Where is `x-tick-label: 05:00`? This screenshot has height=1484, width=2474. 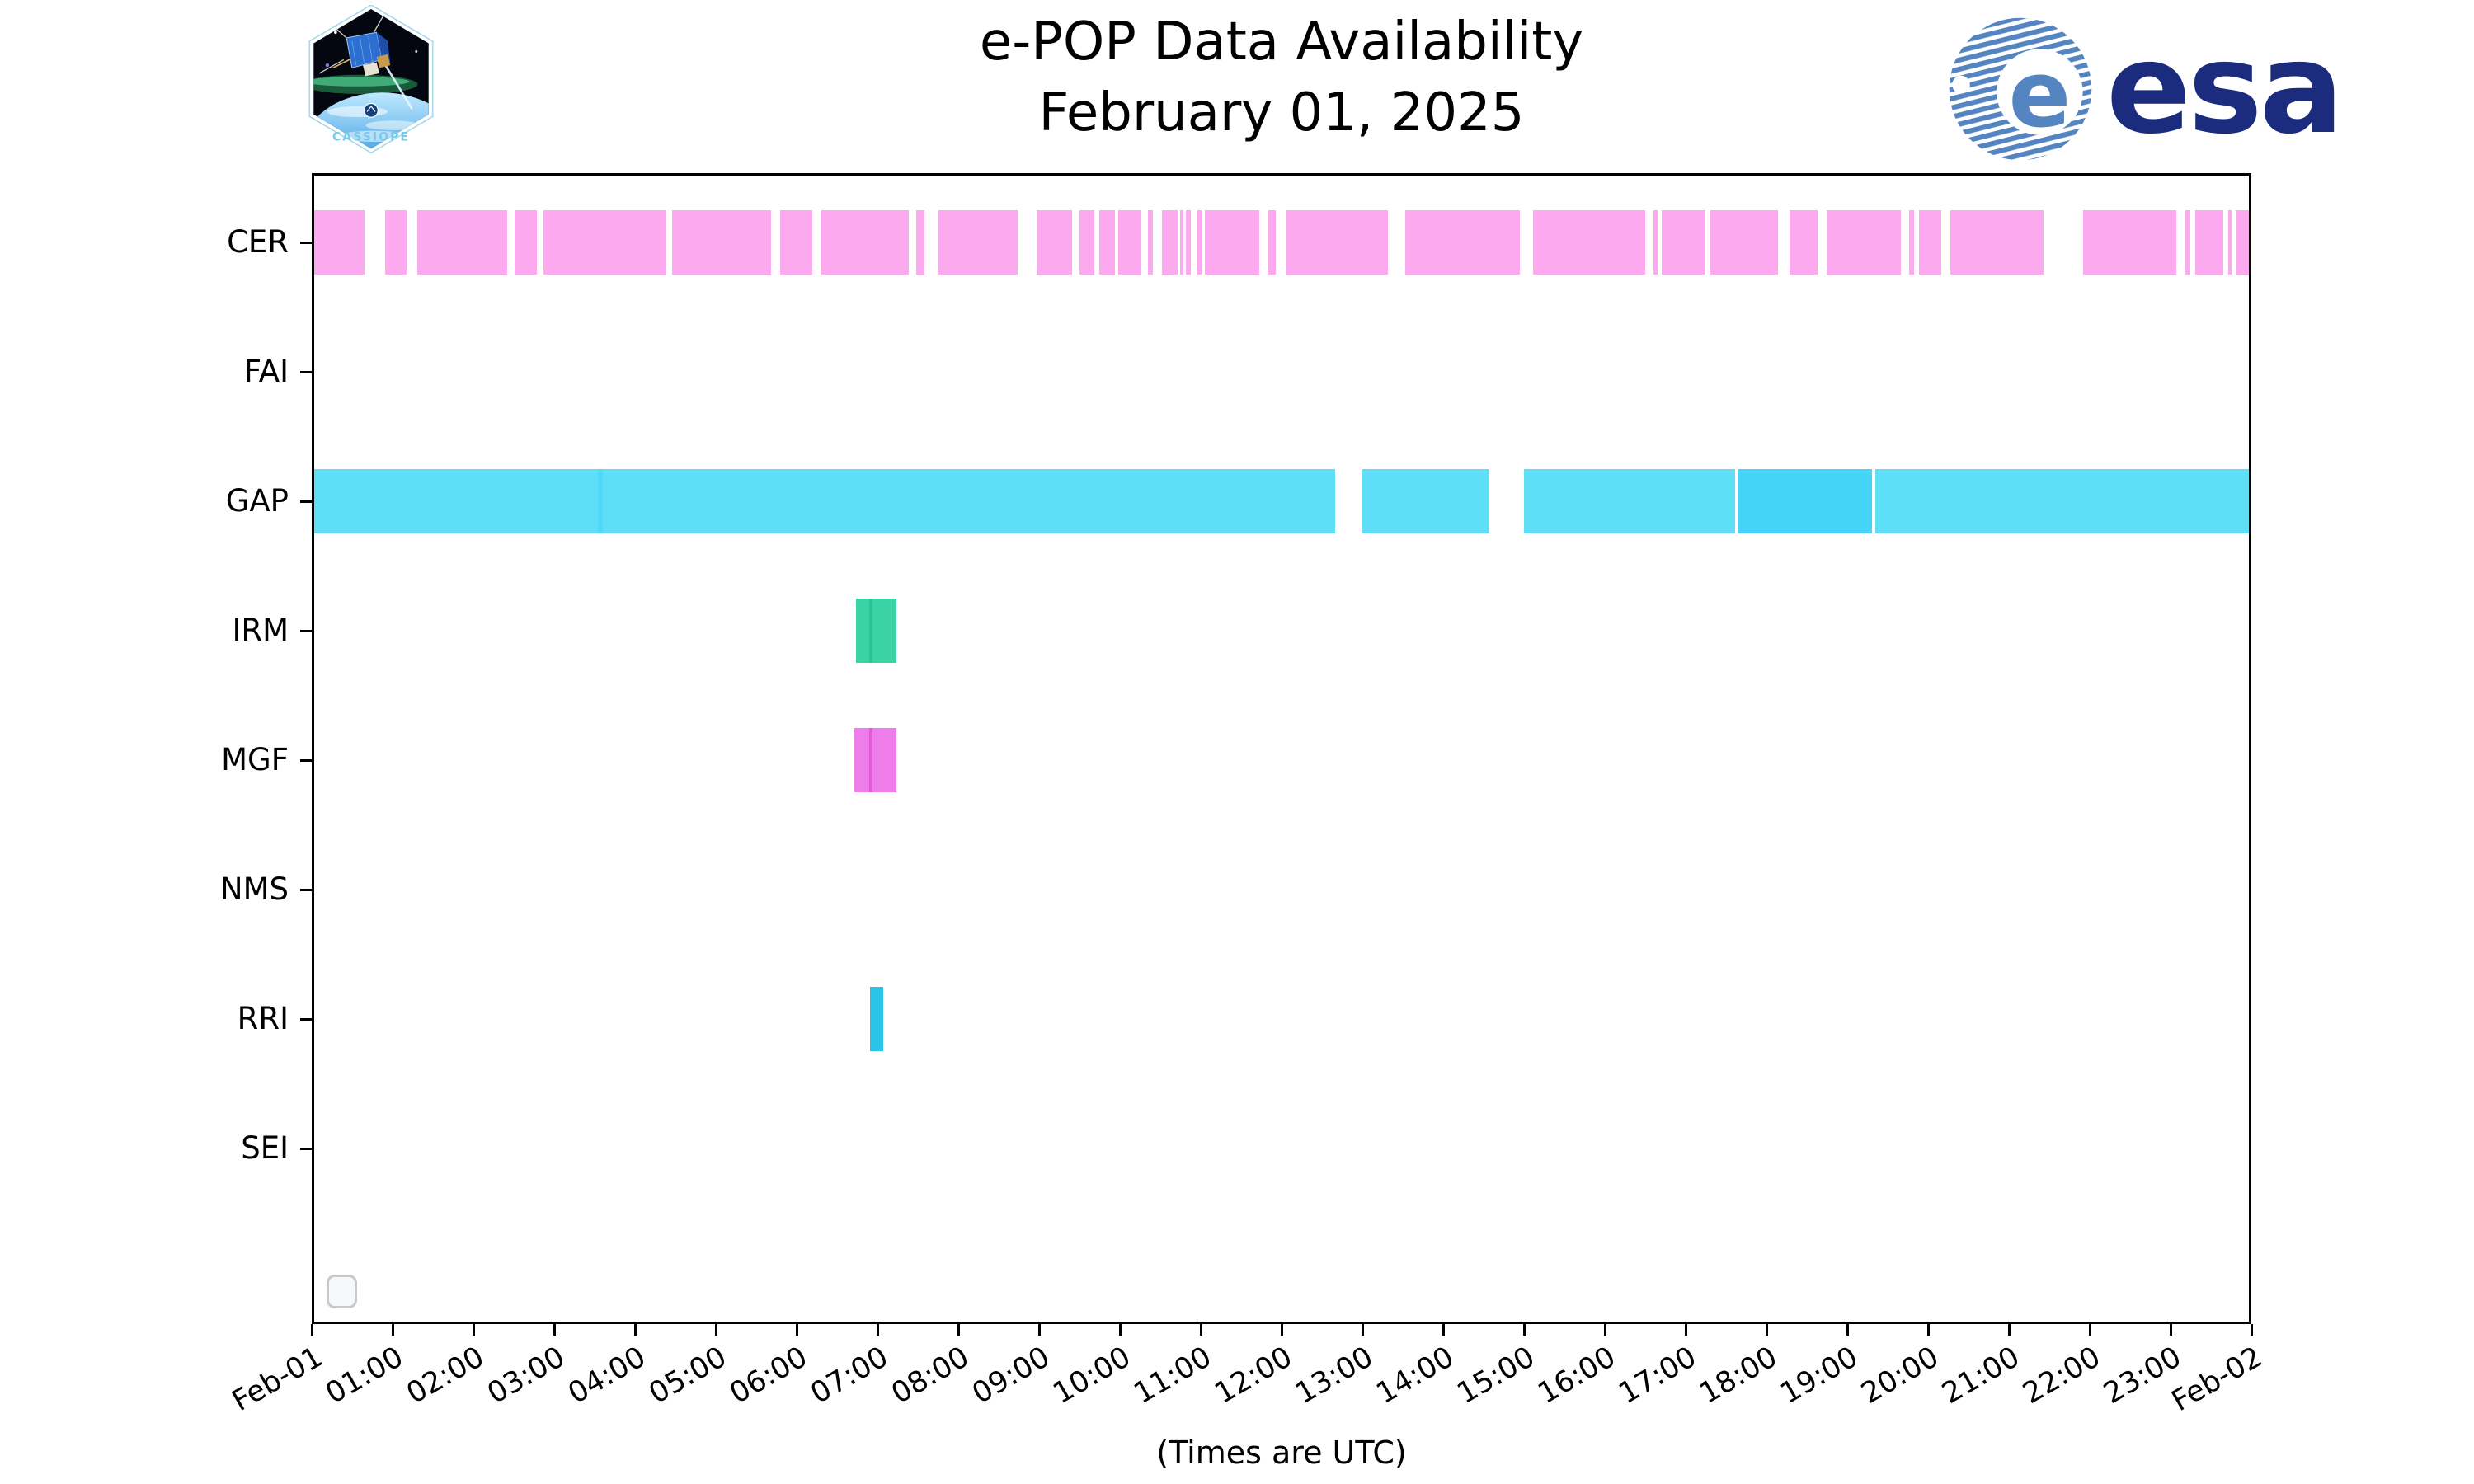
x-tick-label: 05:00 is located at coordinates (687, 1376).